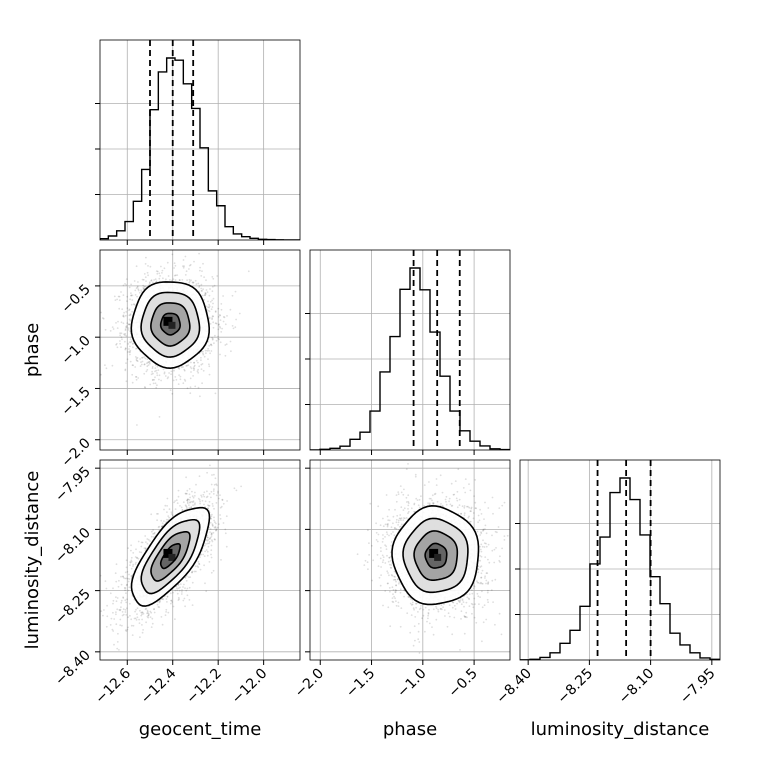 The height and width of the screenshot is (760, 760). I want to click on x-tick-label-luminosity_distance: −8.10, so click(637, 687).